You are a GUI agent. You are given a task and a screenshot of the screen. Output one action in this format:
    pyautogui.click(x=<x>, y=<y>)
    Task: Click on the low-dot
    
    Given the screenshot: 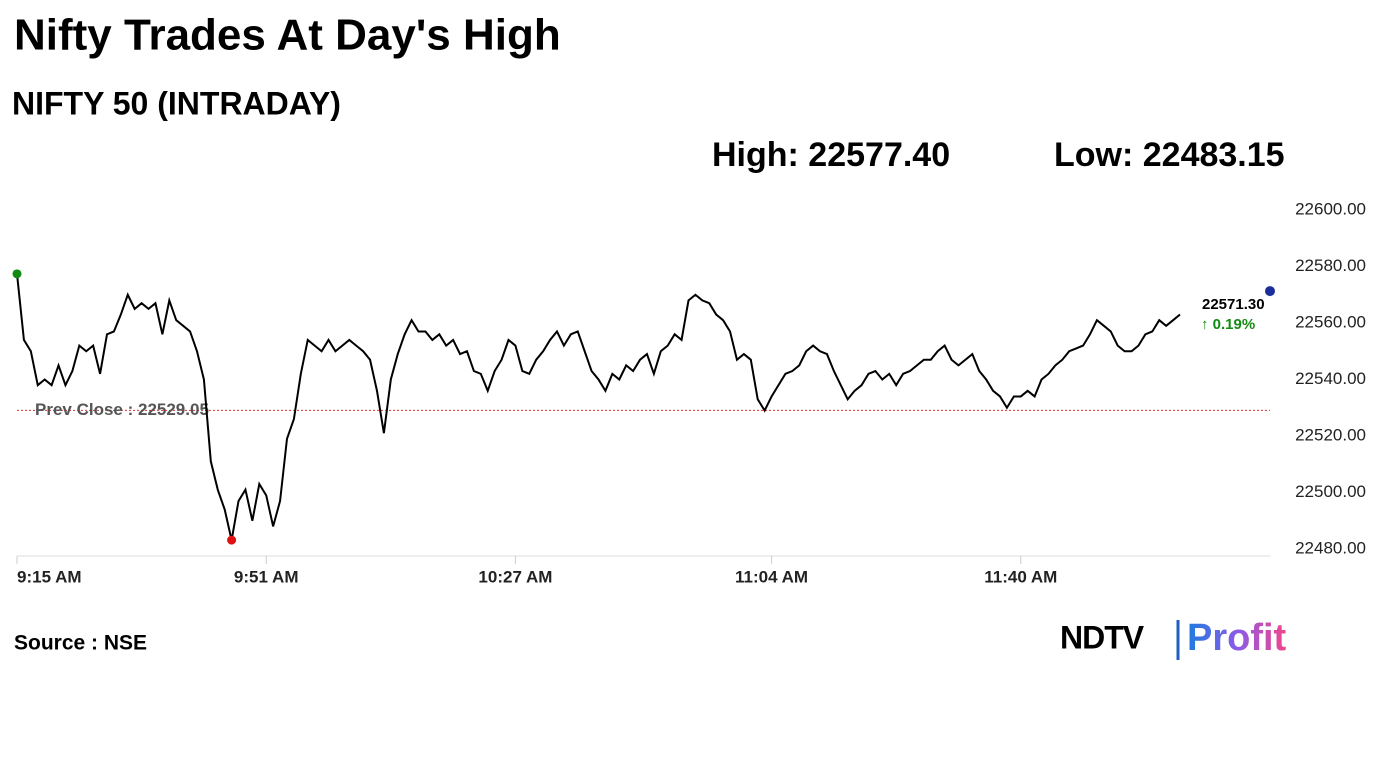 What is the action you would take?
    pyautogui.click(x=232, y=540)
    